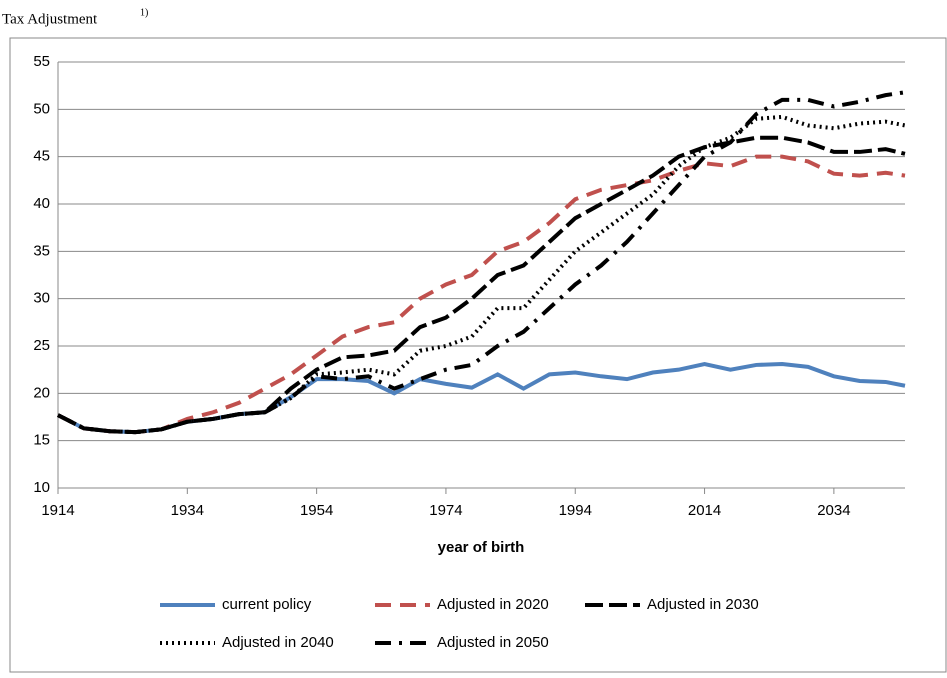 The image size is (947, 678). What do you see at coordinates (445, 510) in the screenshot?
I see `x-tick-label: 1974` at bounding box center [445, 510].